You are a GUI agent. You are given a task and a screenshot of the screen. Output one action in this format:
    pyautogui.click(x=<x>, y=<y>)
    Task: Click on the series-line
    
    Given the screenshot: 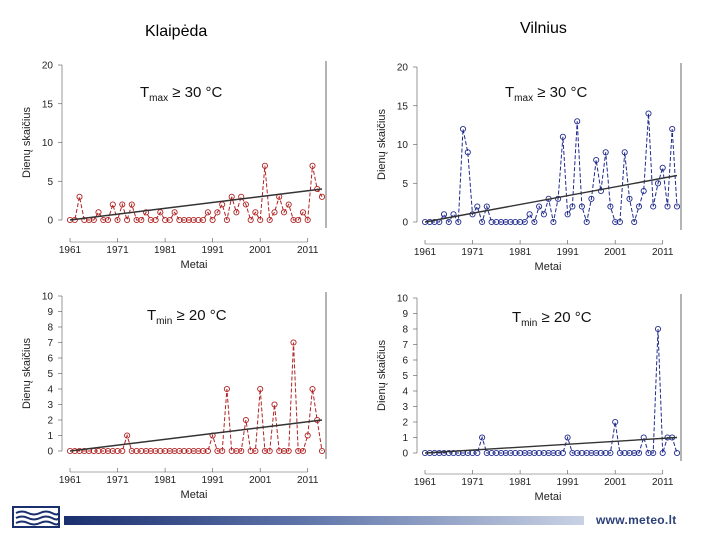 What is the action you would take?
    pyautogui.click(x=196, y=397)
    